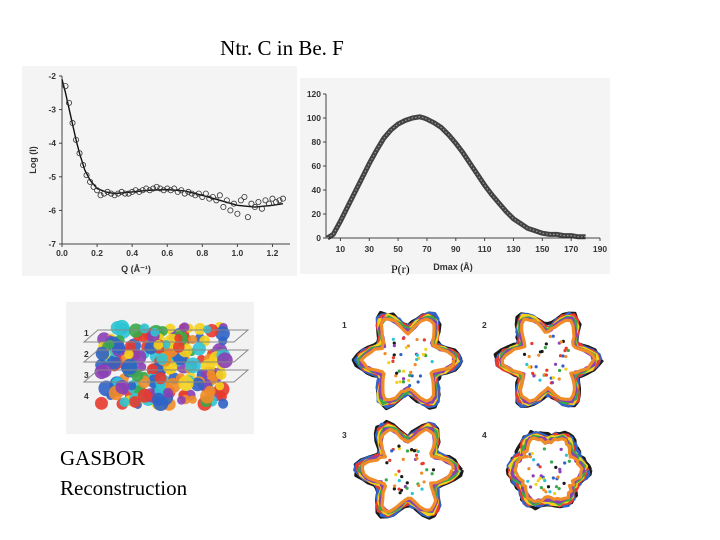 Image resolution: width=720 pixels, height=540 pixels. I want to click on y-tick-label: 80, so click(317, 142).